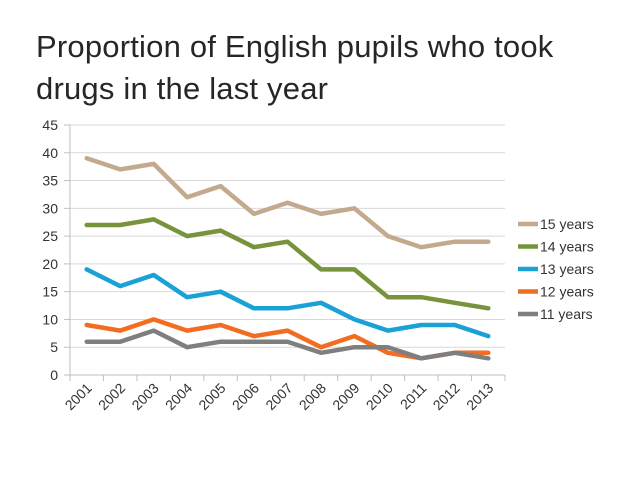 Image resolution: width=638 pixels, height=479 pixels. Describe the element at coordinates (379, 396) in the screenshot. I see `x-tick-label: 2010` at that location.